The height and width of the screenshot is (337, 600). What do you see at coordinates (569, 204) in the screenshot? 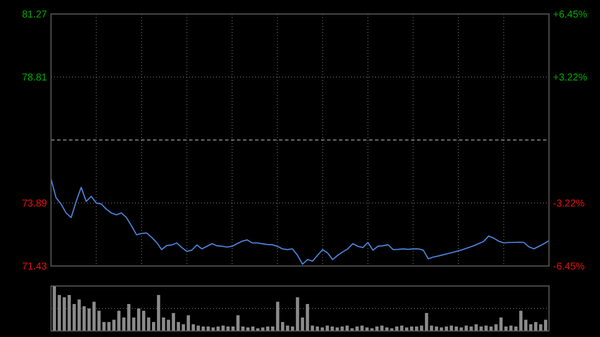
I see `y2-tick-label: -3.22%` at bounding box center [569, 204].